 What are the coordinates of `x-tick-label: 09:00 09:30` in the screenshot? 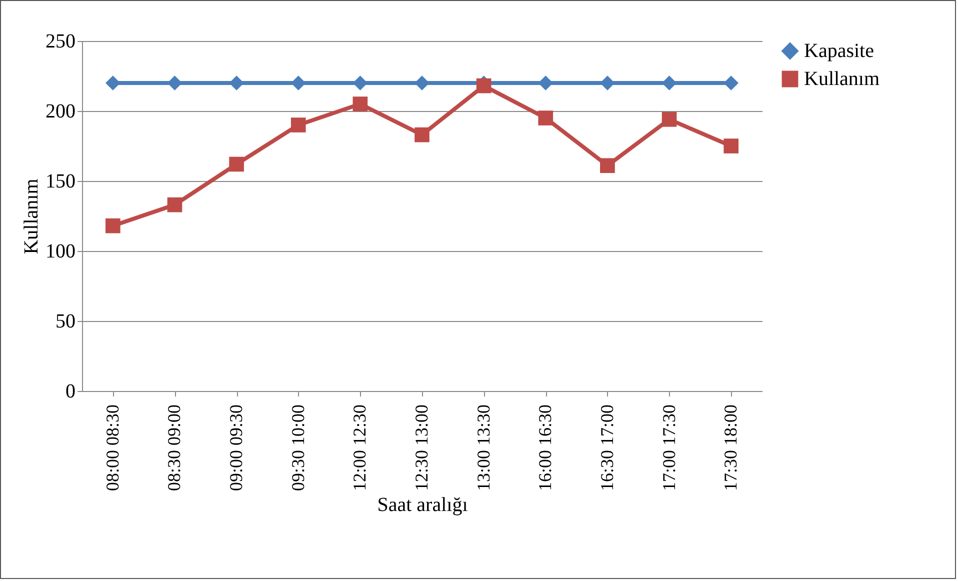 It's located at (236, 448).